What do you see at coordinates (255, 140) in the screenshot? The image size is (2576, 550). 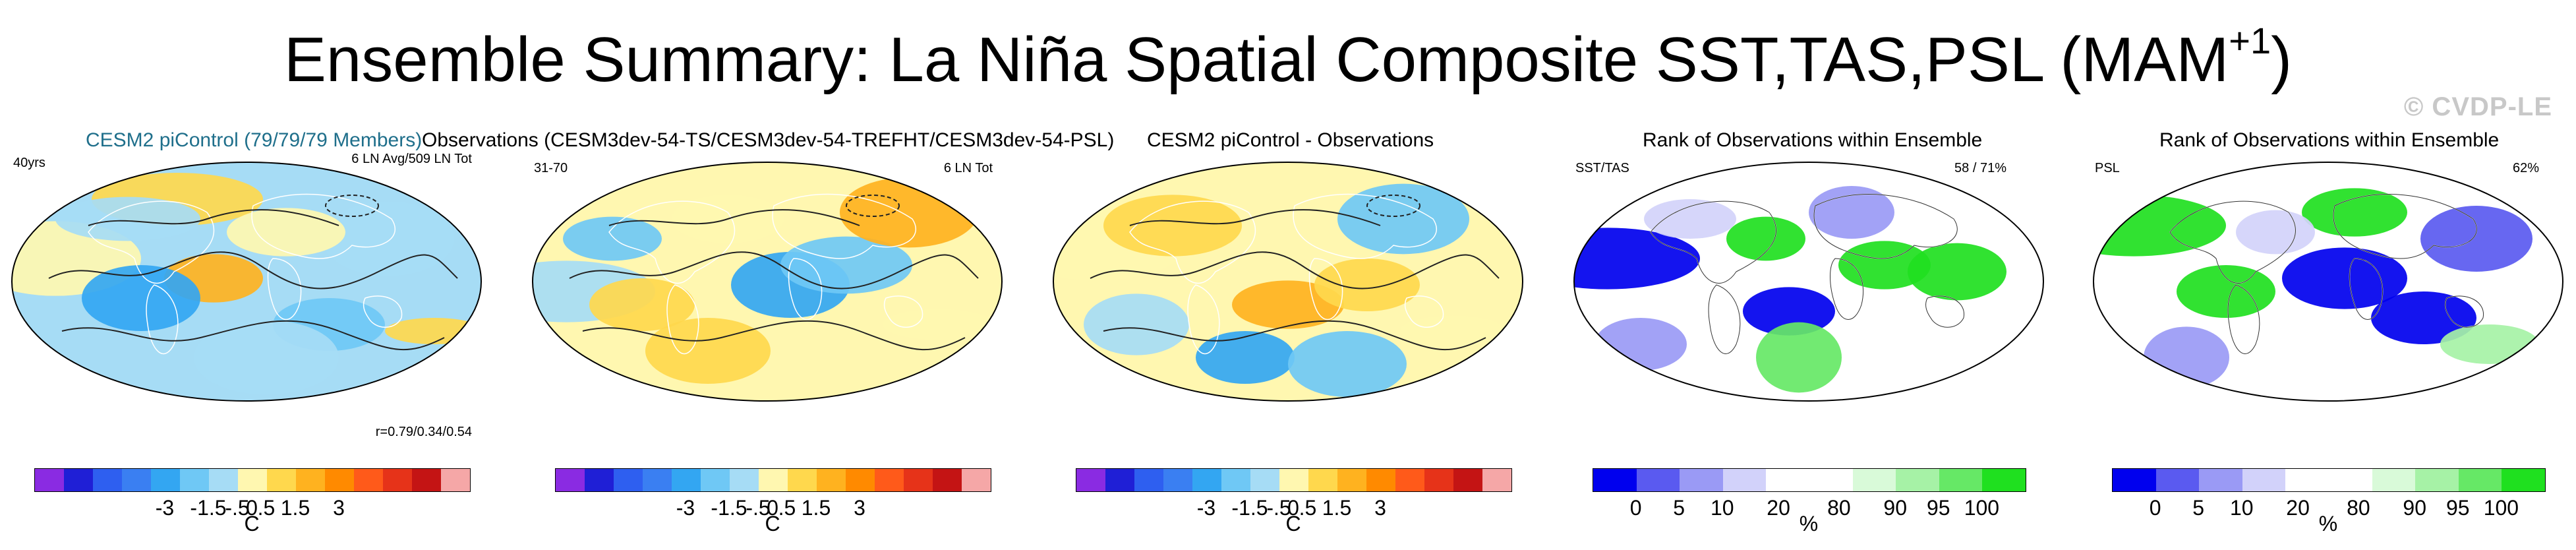 I see `panel-title: CESM2 piControl (79/79/79 Members)` at bounding box center [255, 140].